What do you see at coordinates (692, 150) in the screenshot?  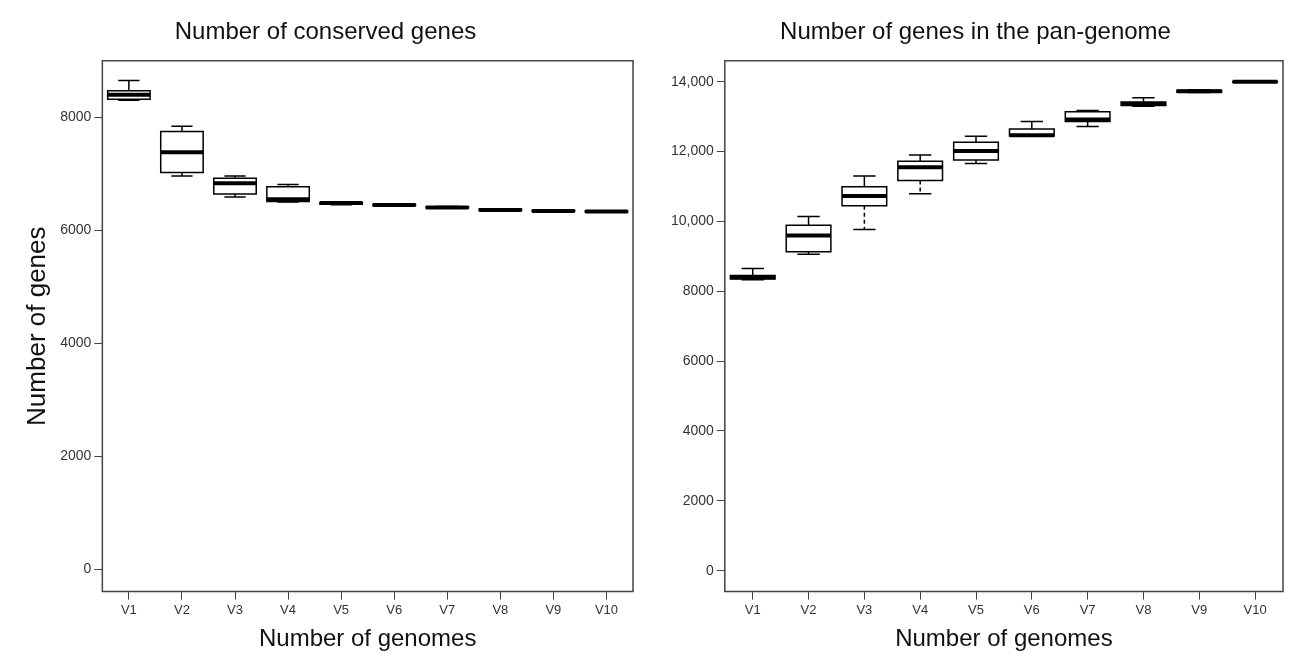 I see `y-tick-label: 12,000` at bounding box center [692, 150].